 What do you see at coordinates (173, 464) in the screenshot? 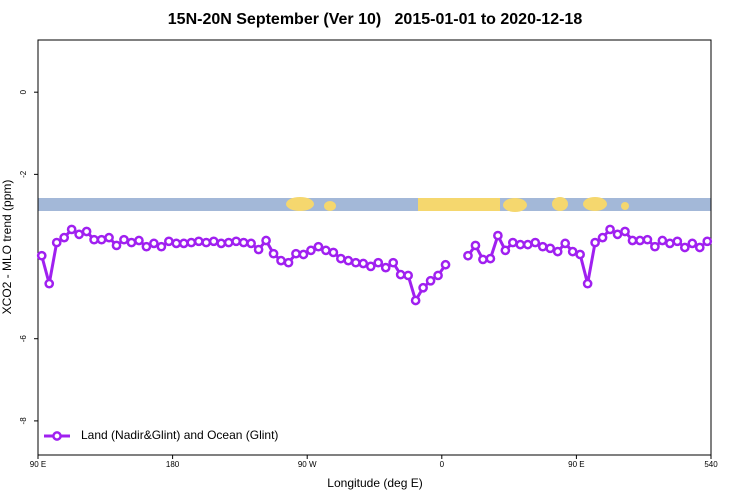
I see `x-tick-label: 180` at bounding box center [173, 464].